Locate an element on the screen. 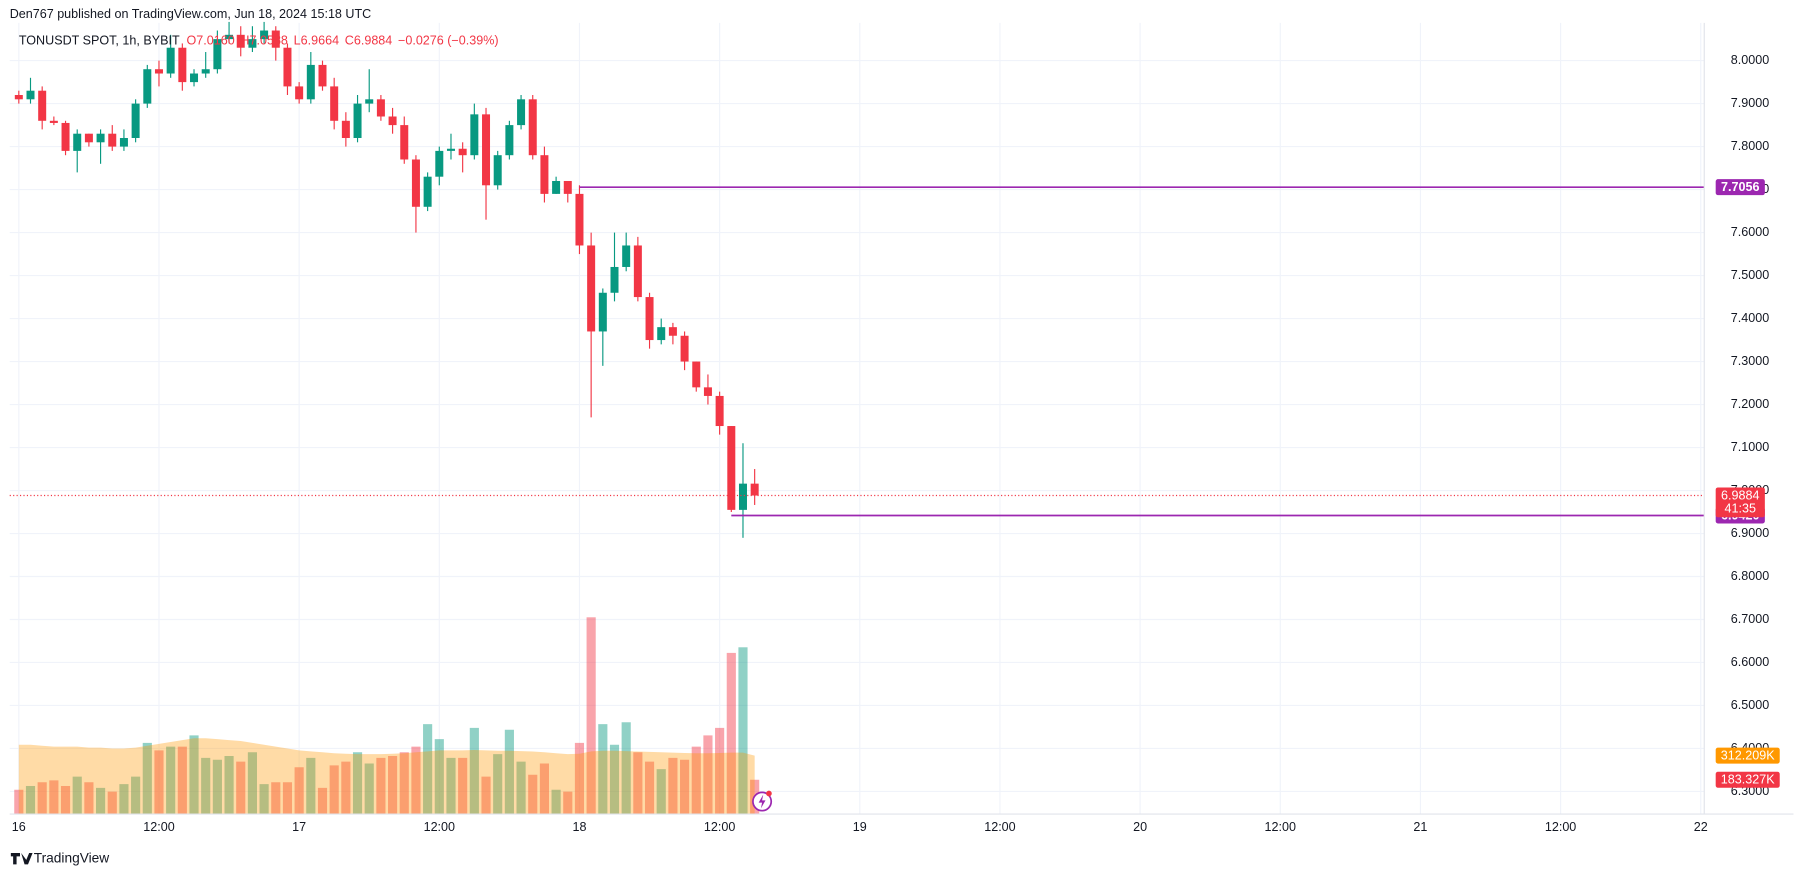  y-tick-label: 6.9000 is located at coordinates (1750, 533).